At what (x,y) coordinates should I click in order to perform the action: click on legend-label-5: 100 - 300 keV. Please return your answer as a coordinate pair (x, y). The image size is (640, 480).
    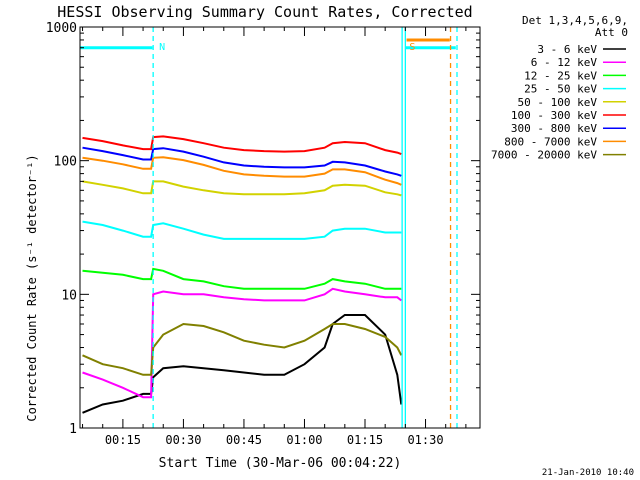
    Looking at the image, I should click on (554, 115).